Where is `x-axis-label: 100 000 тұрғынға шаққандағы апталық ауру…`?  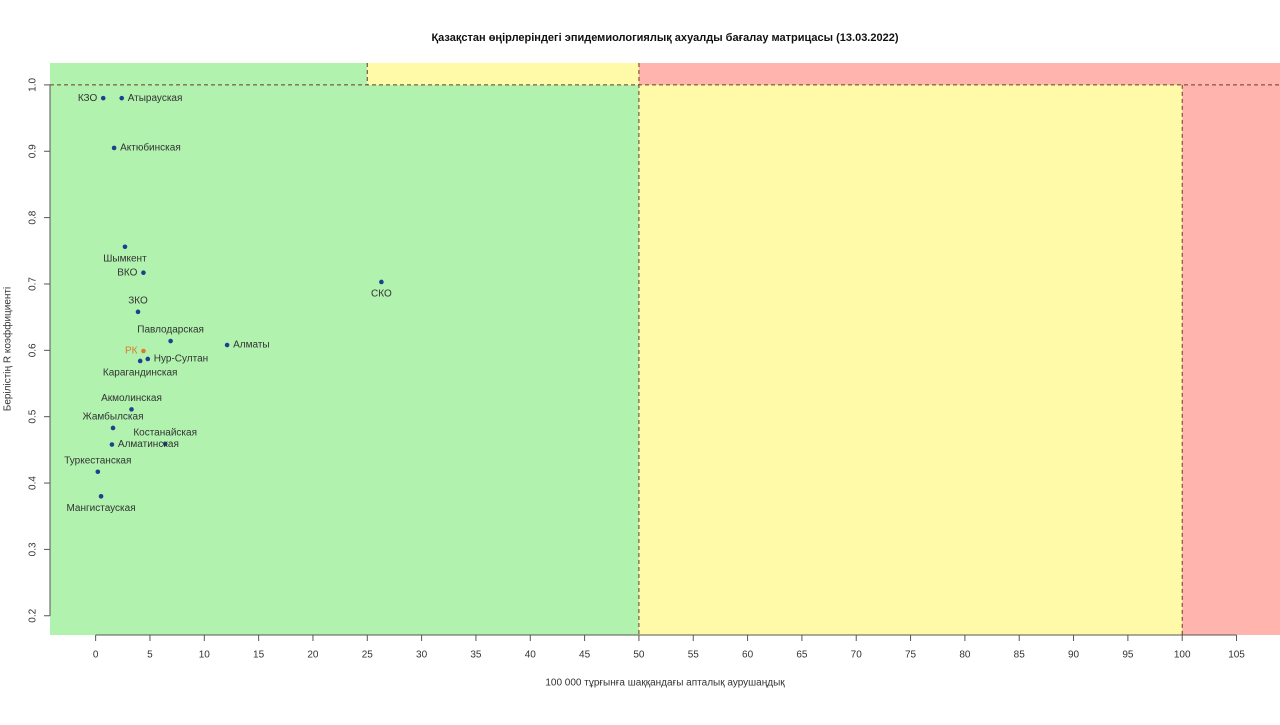 x-axis-label: 100 000 тұрғынға шаққандағы апталық ауру… is located at coordinates (665, 683).